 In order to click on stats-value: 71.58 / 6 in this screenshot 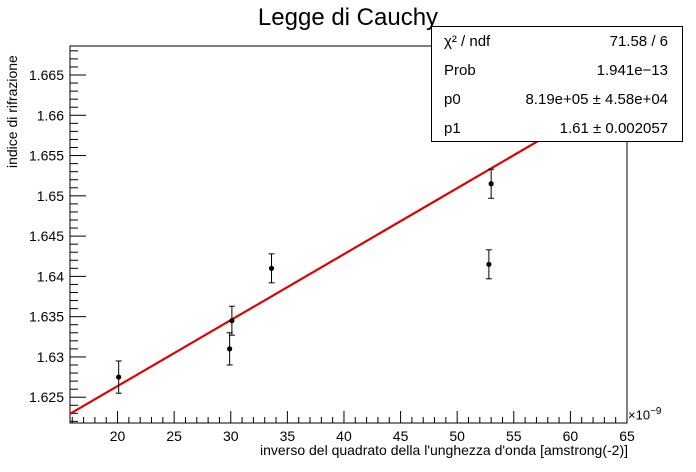, I will do `click(639, 41)`.